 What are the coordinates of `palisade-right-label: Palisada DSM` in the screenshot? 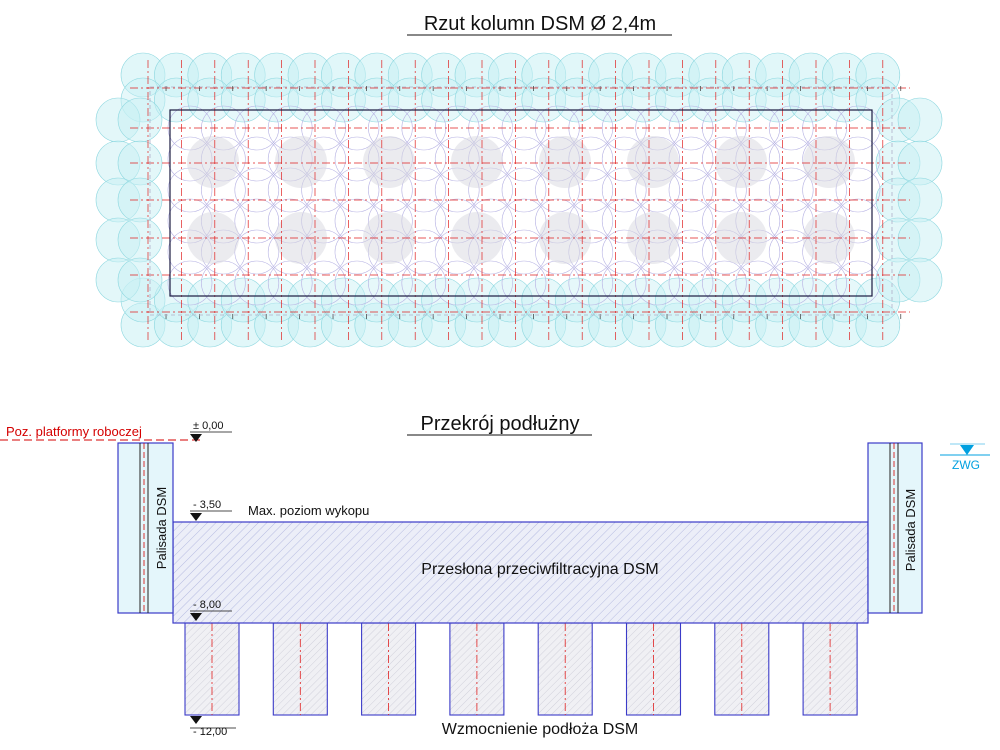 It's located at (910, 530).